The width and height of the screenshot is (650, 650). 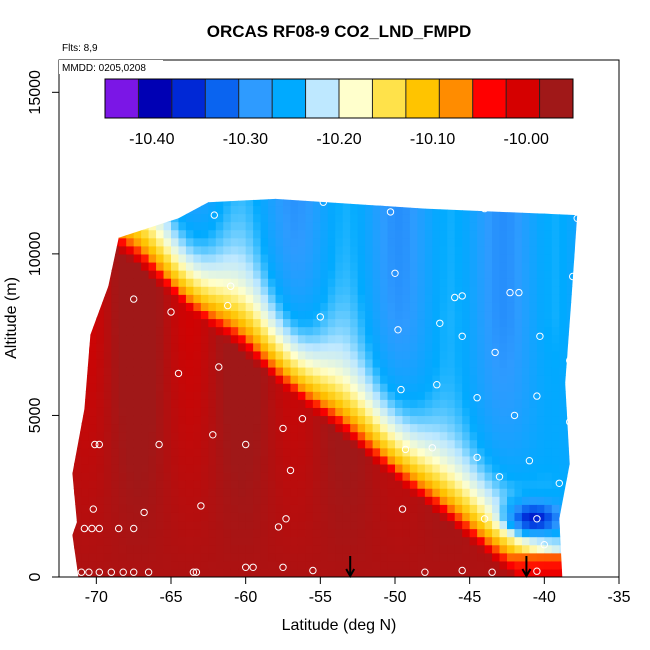 What do you see at coordinates (394, 597) in the screenshot?
I see `x-tick-label: -50` at bounding box center [394, 597].